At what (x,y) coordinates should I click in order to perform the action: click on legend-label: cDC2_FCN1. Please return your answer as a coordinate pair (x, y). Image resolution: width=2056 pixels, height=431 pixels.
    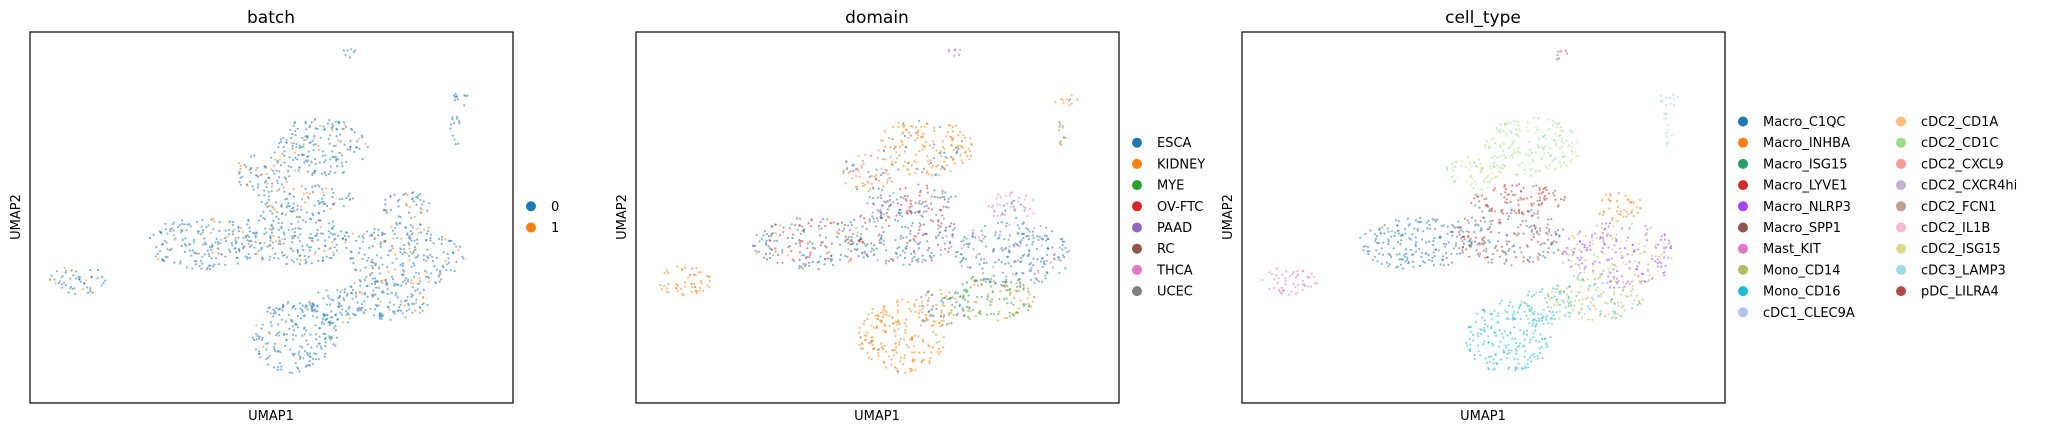
    Looking at the image, I should click on (1959, 207).